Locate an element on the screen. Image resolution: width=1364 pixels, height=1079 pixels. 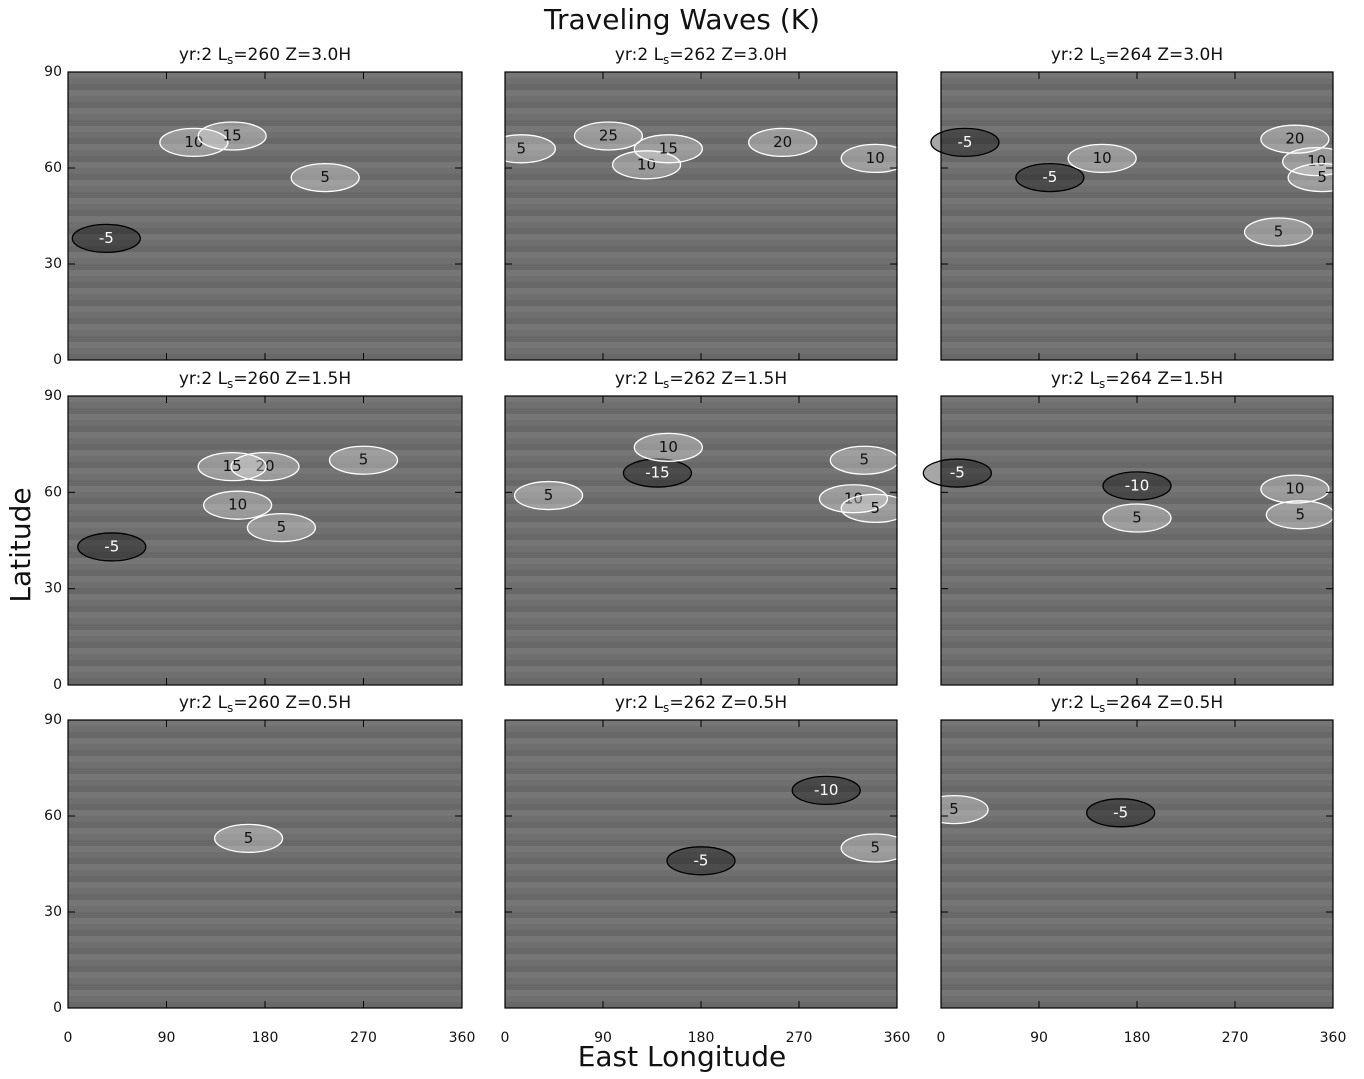
y-tick-label: 30 is located at coordinates (53, 912).